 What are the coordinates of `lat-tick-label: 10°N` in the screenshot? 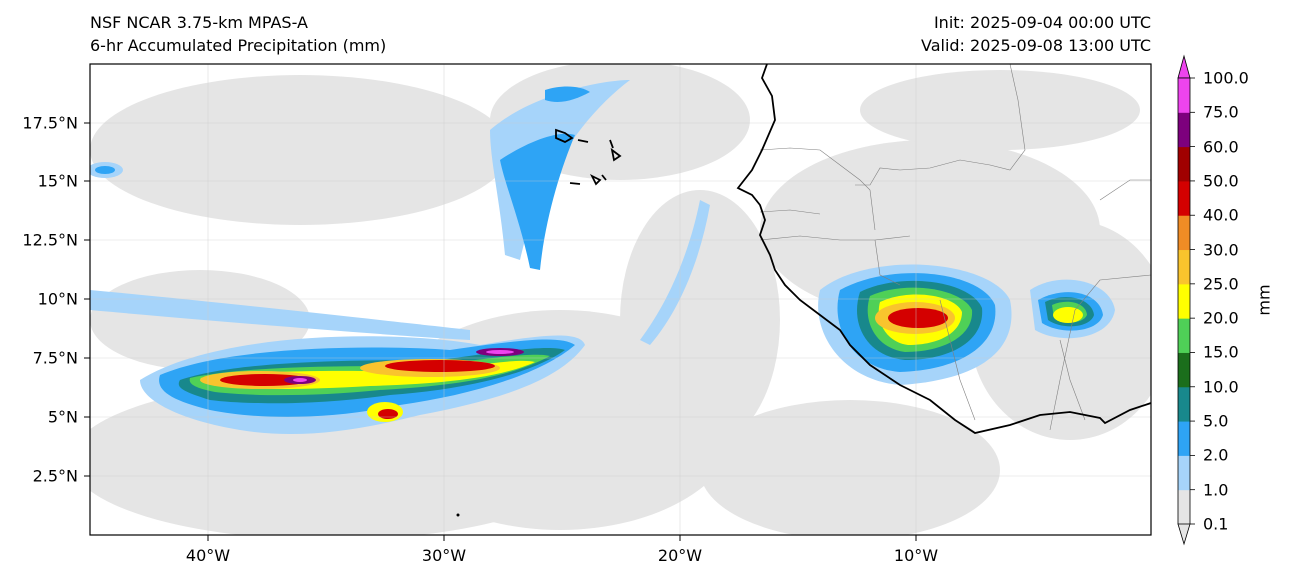 It's located at (57, 299).